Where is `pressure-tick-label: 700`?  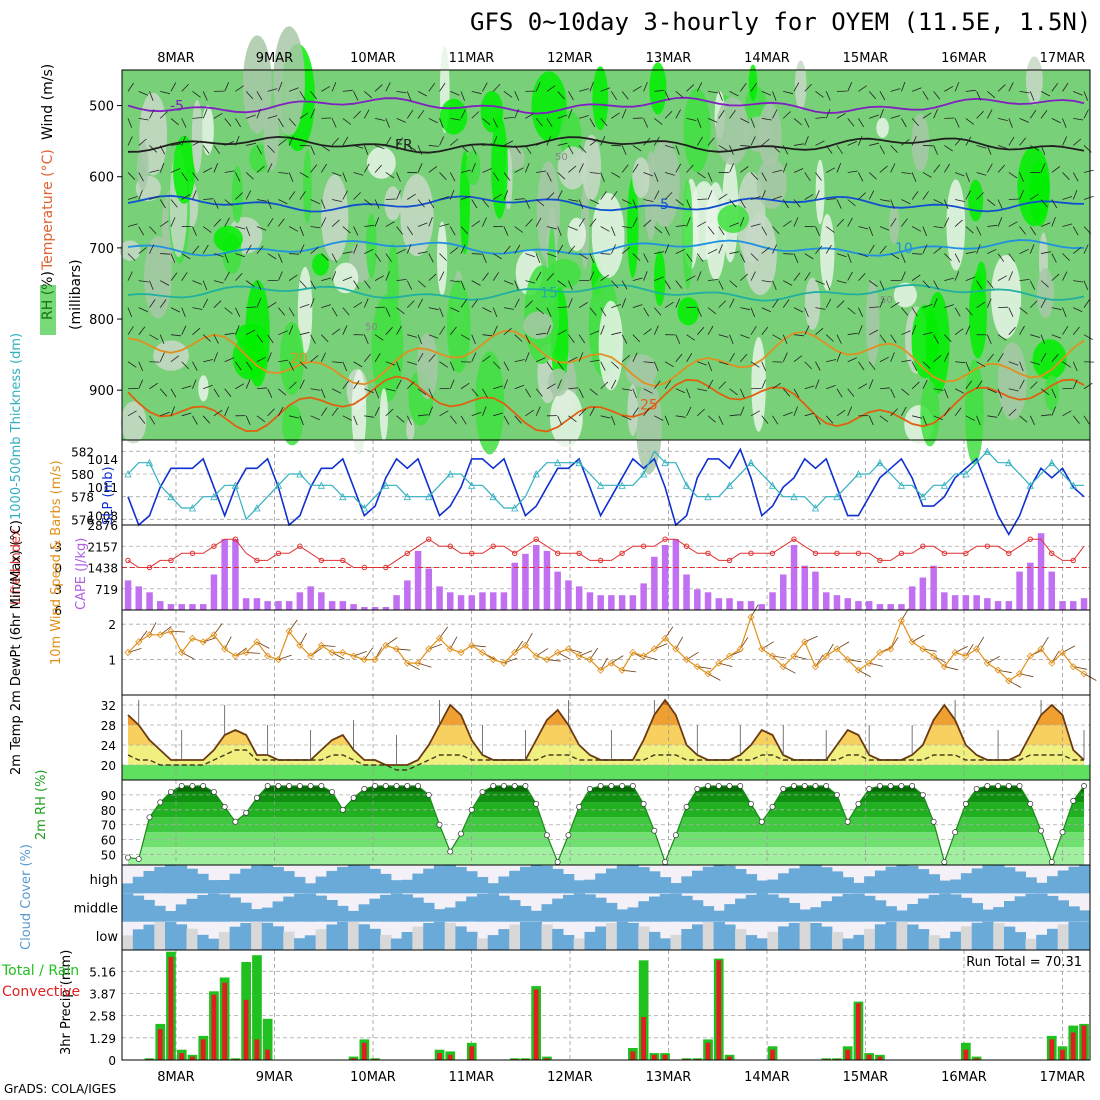
pressure-tick-label: 700 is located at coordinates (101, 249).